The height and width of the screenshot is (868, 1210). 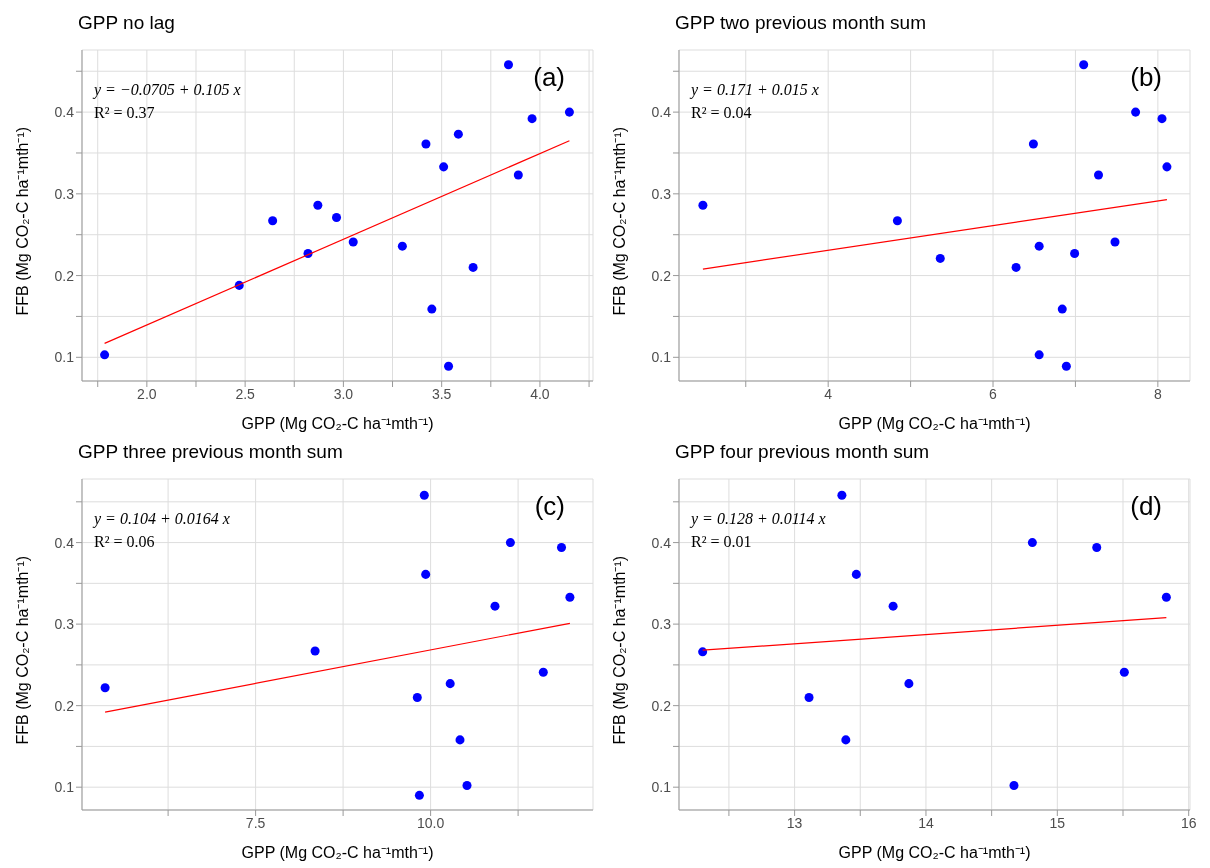 I want to click on x-tick-label: 7.5, so click(x=255, y=822).